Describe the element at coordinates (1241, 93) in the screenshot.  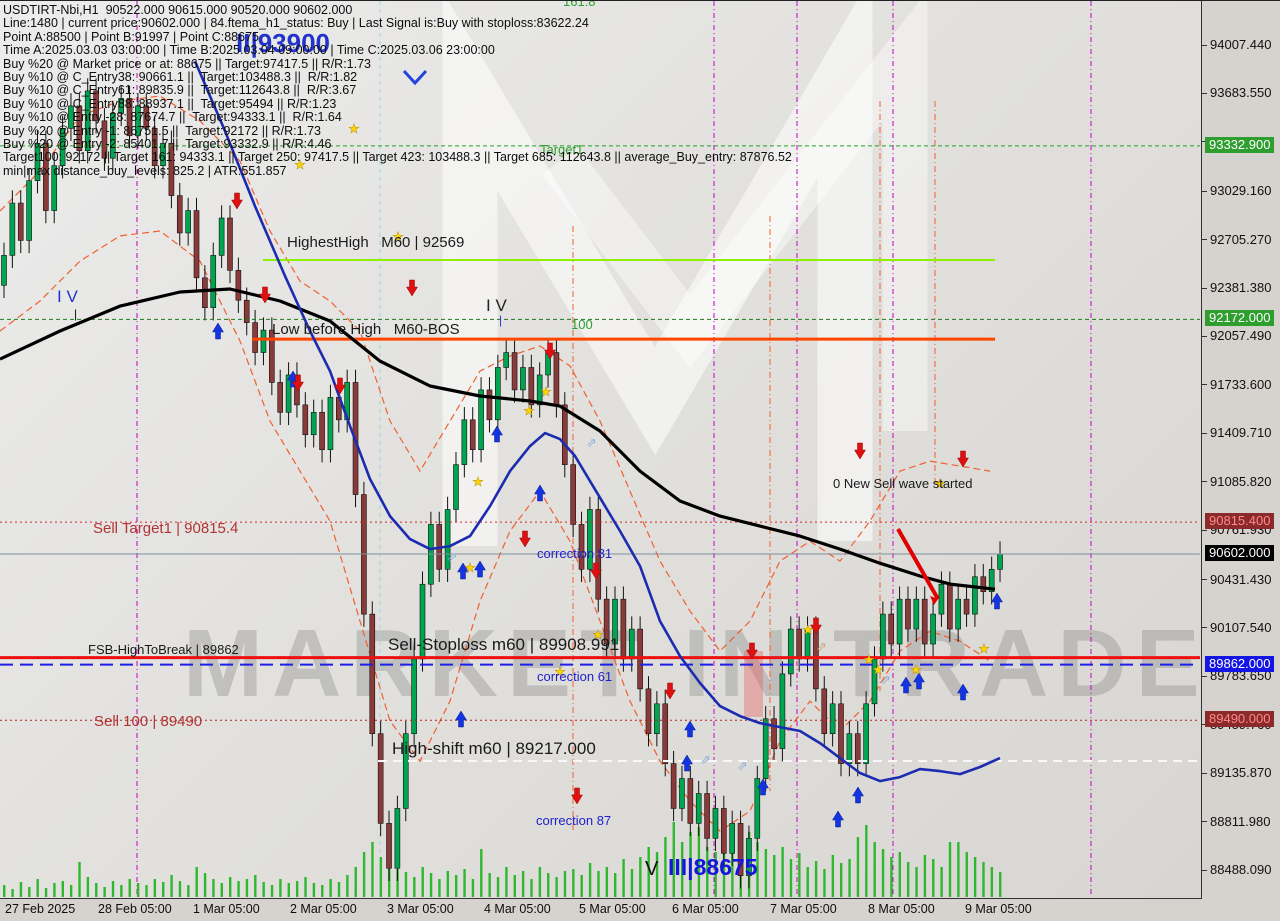
I see `price-tick-label: 93683.550` at that location.